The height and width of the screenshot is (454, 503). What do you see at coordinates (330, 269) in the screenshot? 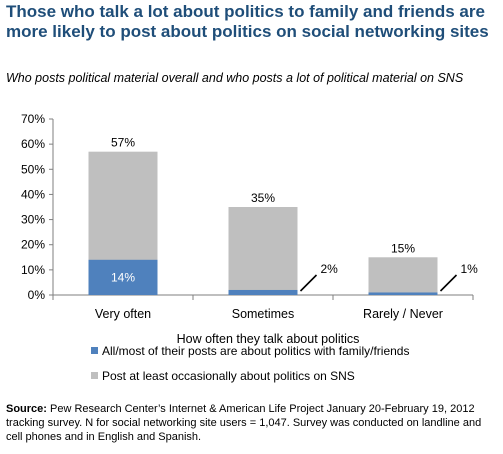
I see `data-label-a-lot: 2%` at bounding box center [330, 269].